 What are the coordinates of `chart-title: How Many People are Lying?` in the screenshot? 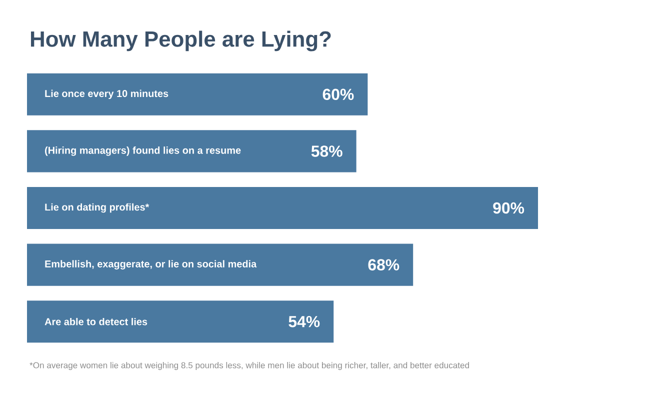 It's located at (180, 41).